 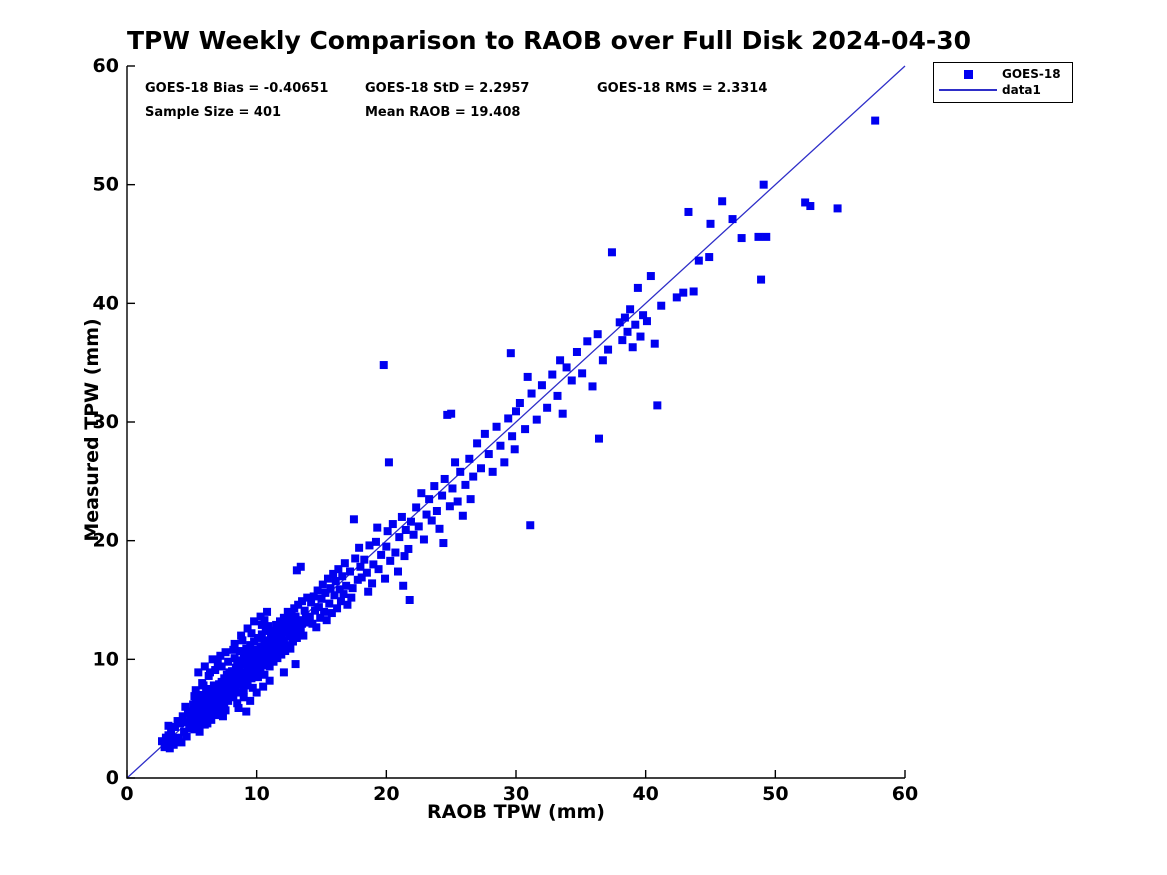 I want to click on legend-line-sample, so click(x=968, y=90).